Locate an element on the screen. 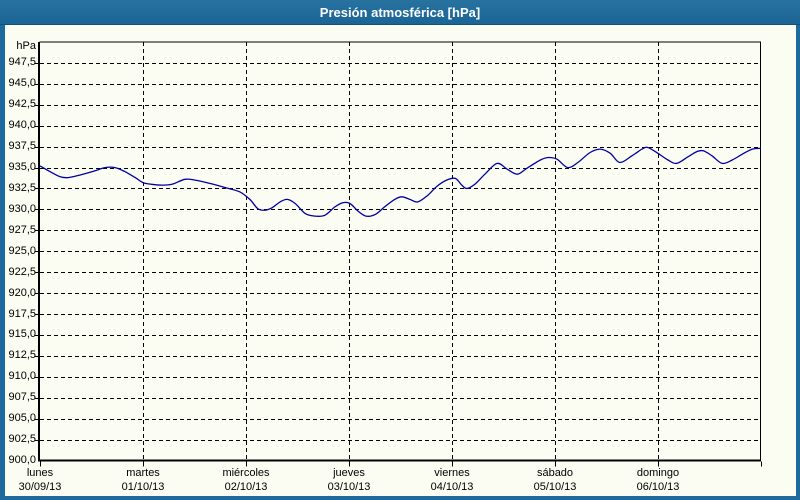 This screenshot has height=500, width=800. x-date-label: 02/10/13 is located at coordinates (246, 487).